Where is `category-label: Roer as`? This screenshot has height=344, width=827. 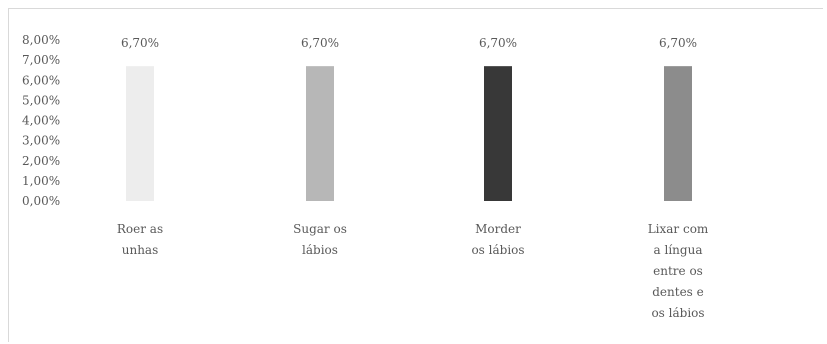 category-label: Roer as is located at coordinates (140, 229).